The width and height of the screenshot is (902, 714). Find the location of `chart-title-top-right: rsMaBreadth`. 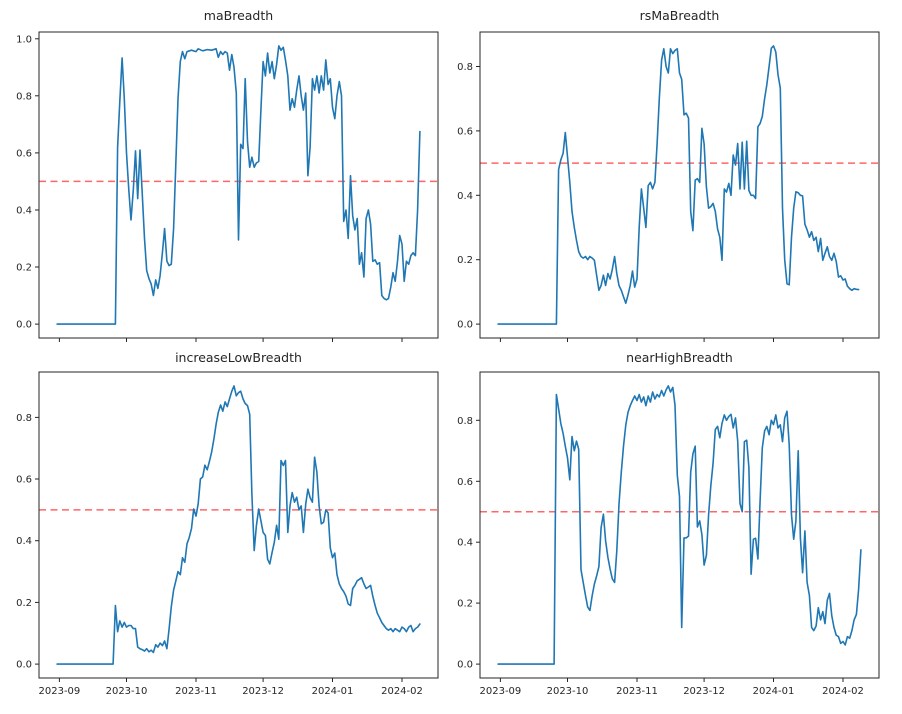

chart-title-top-right: rsMaBreadth is located at coordinates (679, 15).